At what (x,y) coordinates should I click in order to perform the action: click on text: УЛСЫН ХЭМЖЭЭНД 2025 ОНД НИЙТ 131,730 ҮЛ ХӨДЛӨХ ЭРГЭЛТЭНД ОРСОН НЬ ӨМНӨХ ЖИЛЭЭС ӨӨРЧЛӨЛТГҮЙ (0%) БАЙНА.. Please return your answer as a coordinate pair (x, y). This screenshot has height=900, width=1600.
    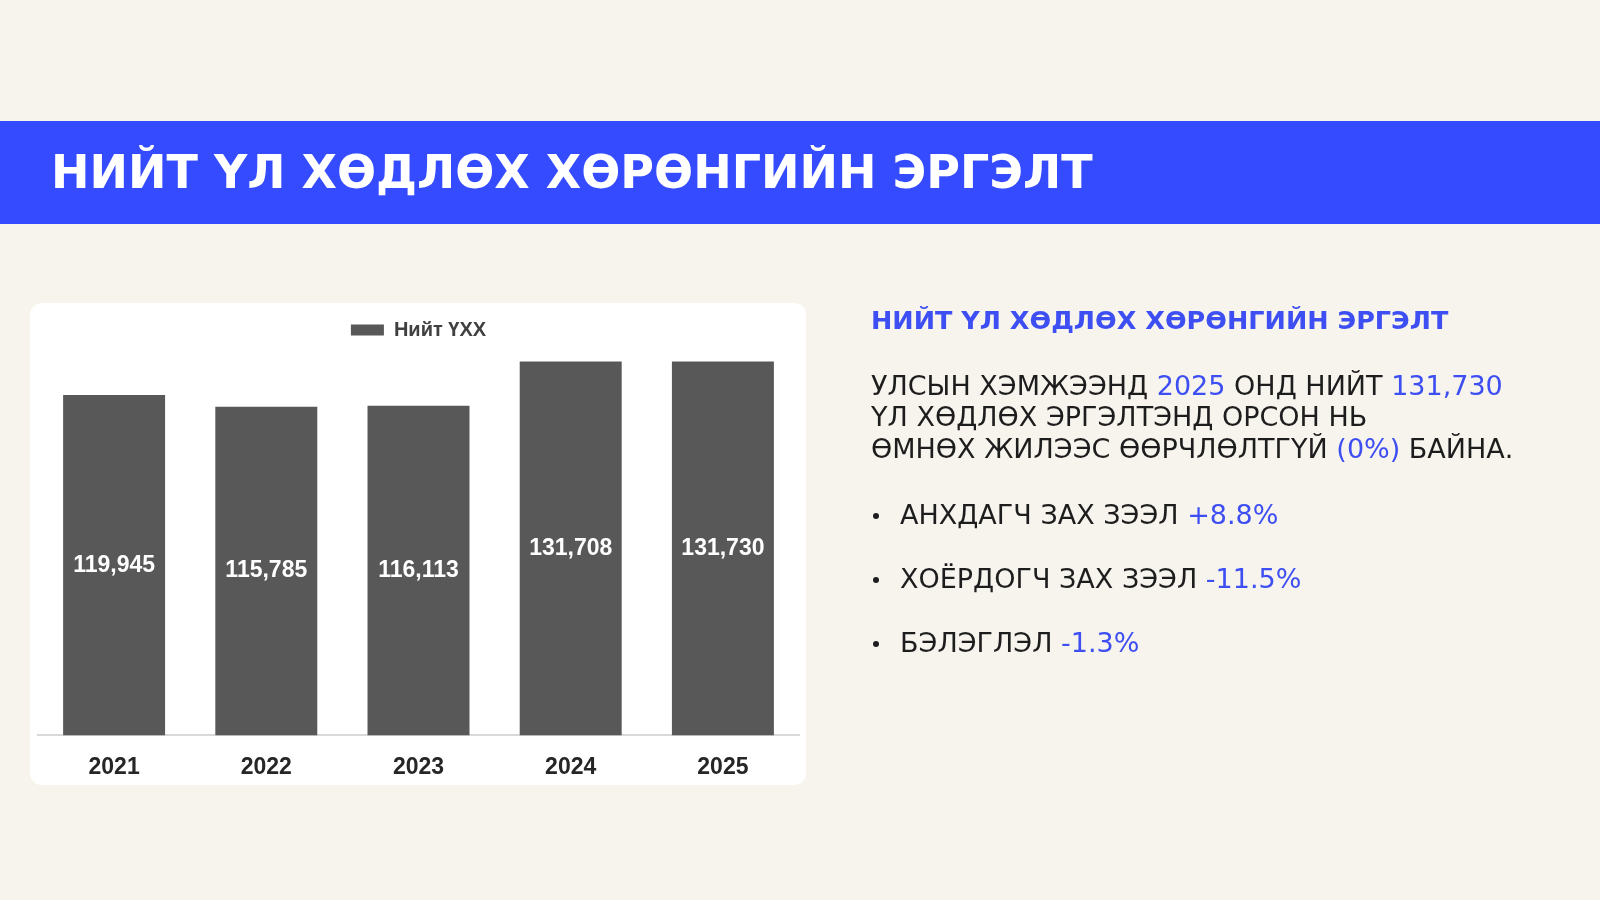
    Looking at the image, I should click on (1192, 417).